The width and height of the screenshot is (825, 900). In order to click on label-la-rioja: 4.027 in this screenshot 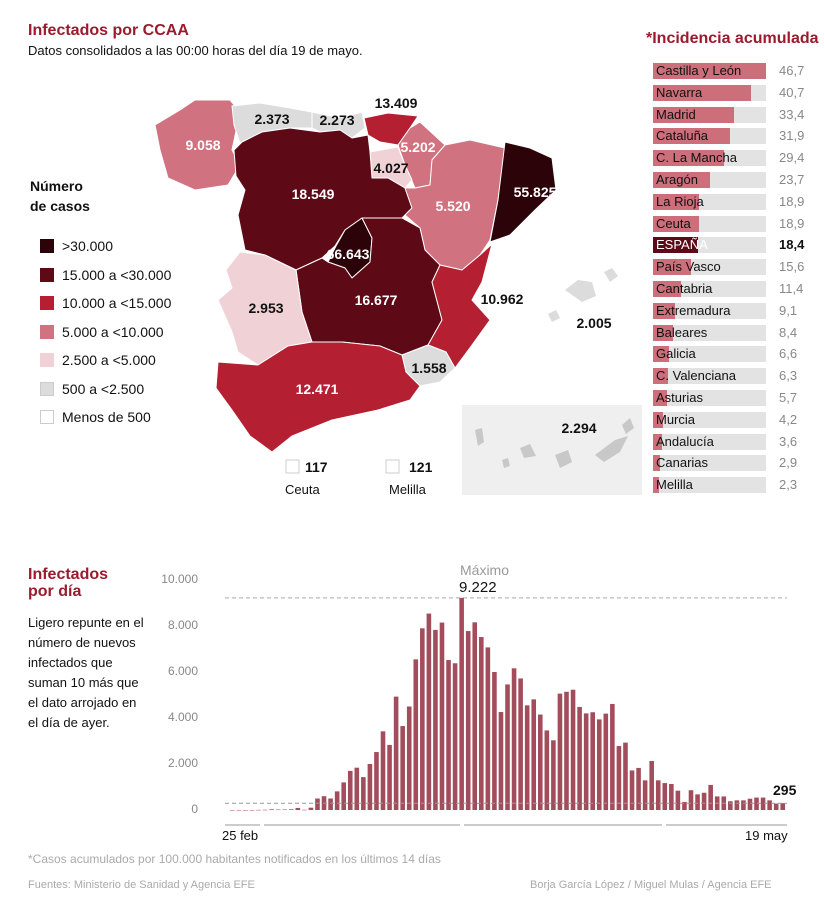, I will do `click(391, 168)`.